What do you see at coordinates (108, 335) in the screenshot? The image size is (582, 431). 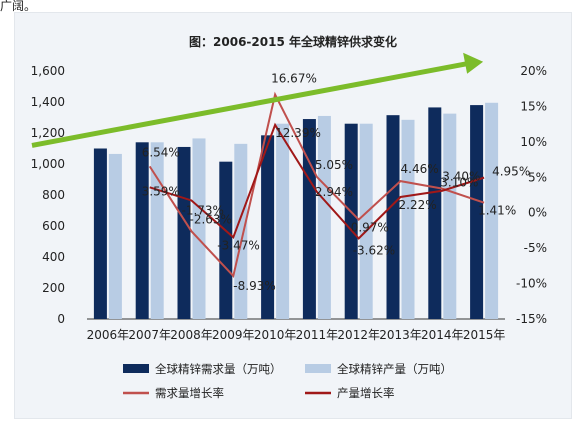 I see `x-tick-label: 2006年` at bounding box center [108, 335].